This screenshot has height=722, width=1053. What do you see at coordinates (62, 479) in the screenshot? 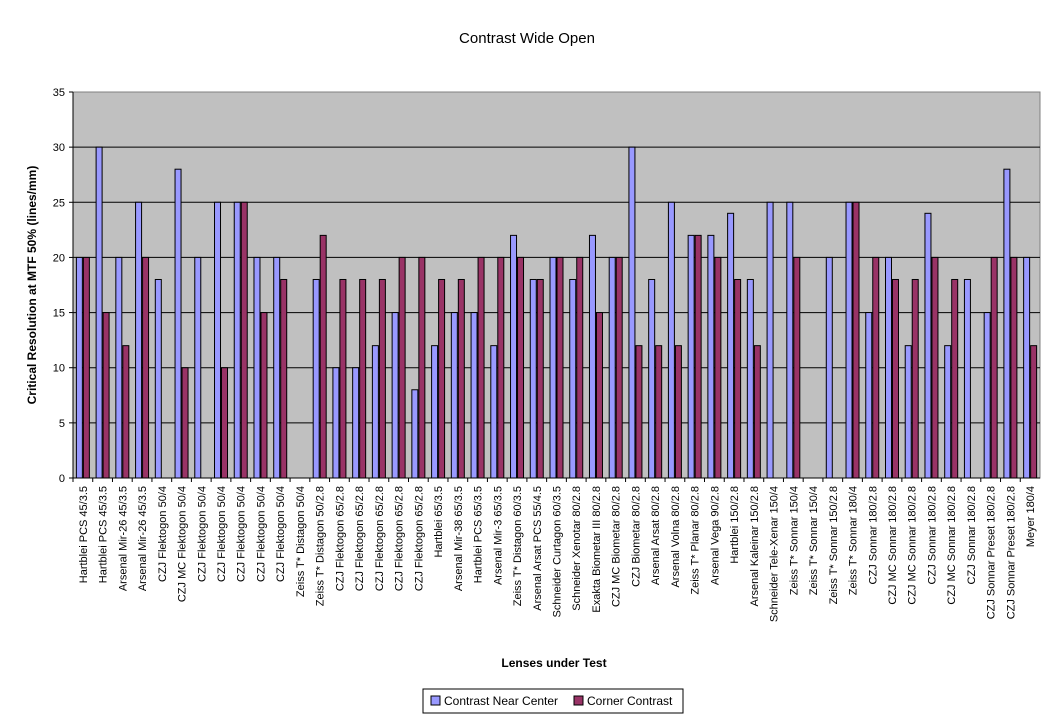
I see `y-tick-label: 0` at bounding box center [62, 479].